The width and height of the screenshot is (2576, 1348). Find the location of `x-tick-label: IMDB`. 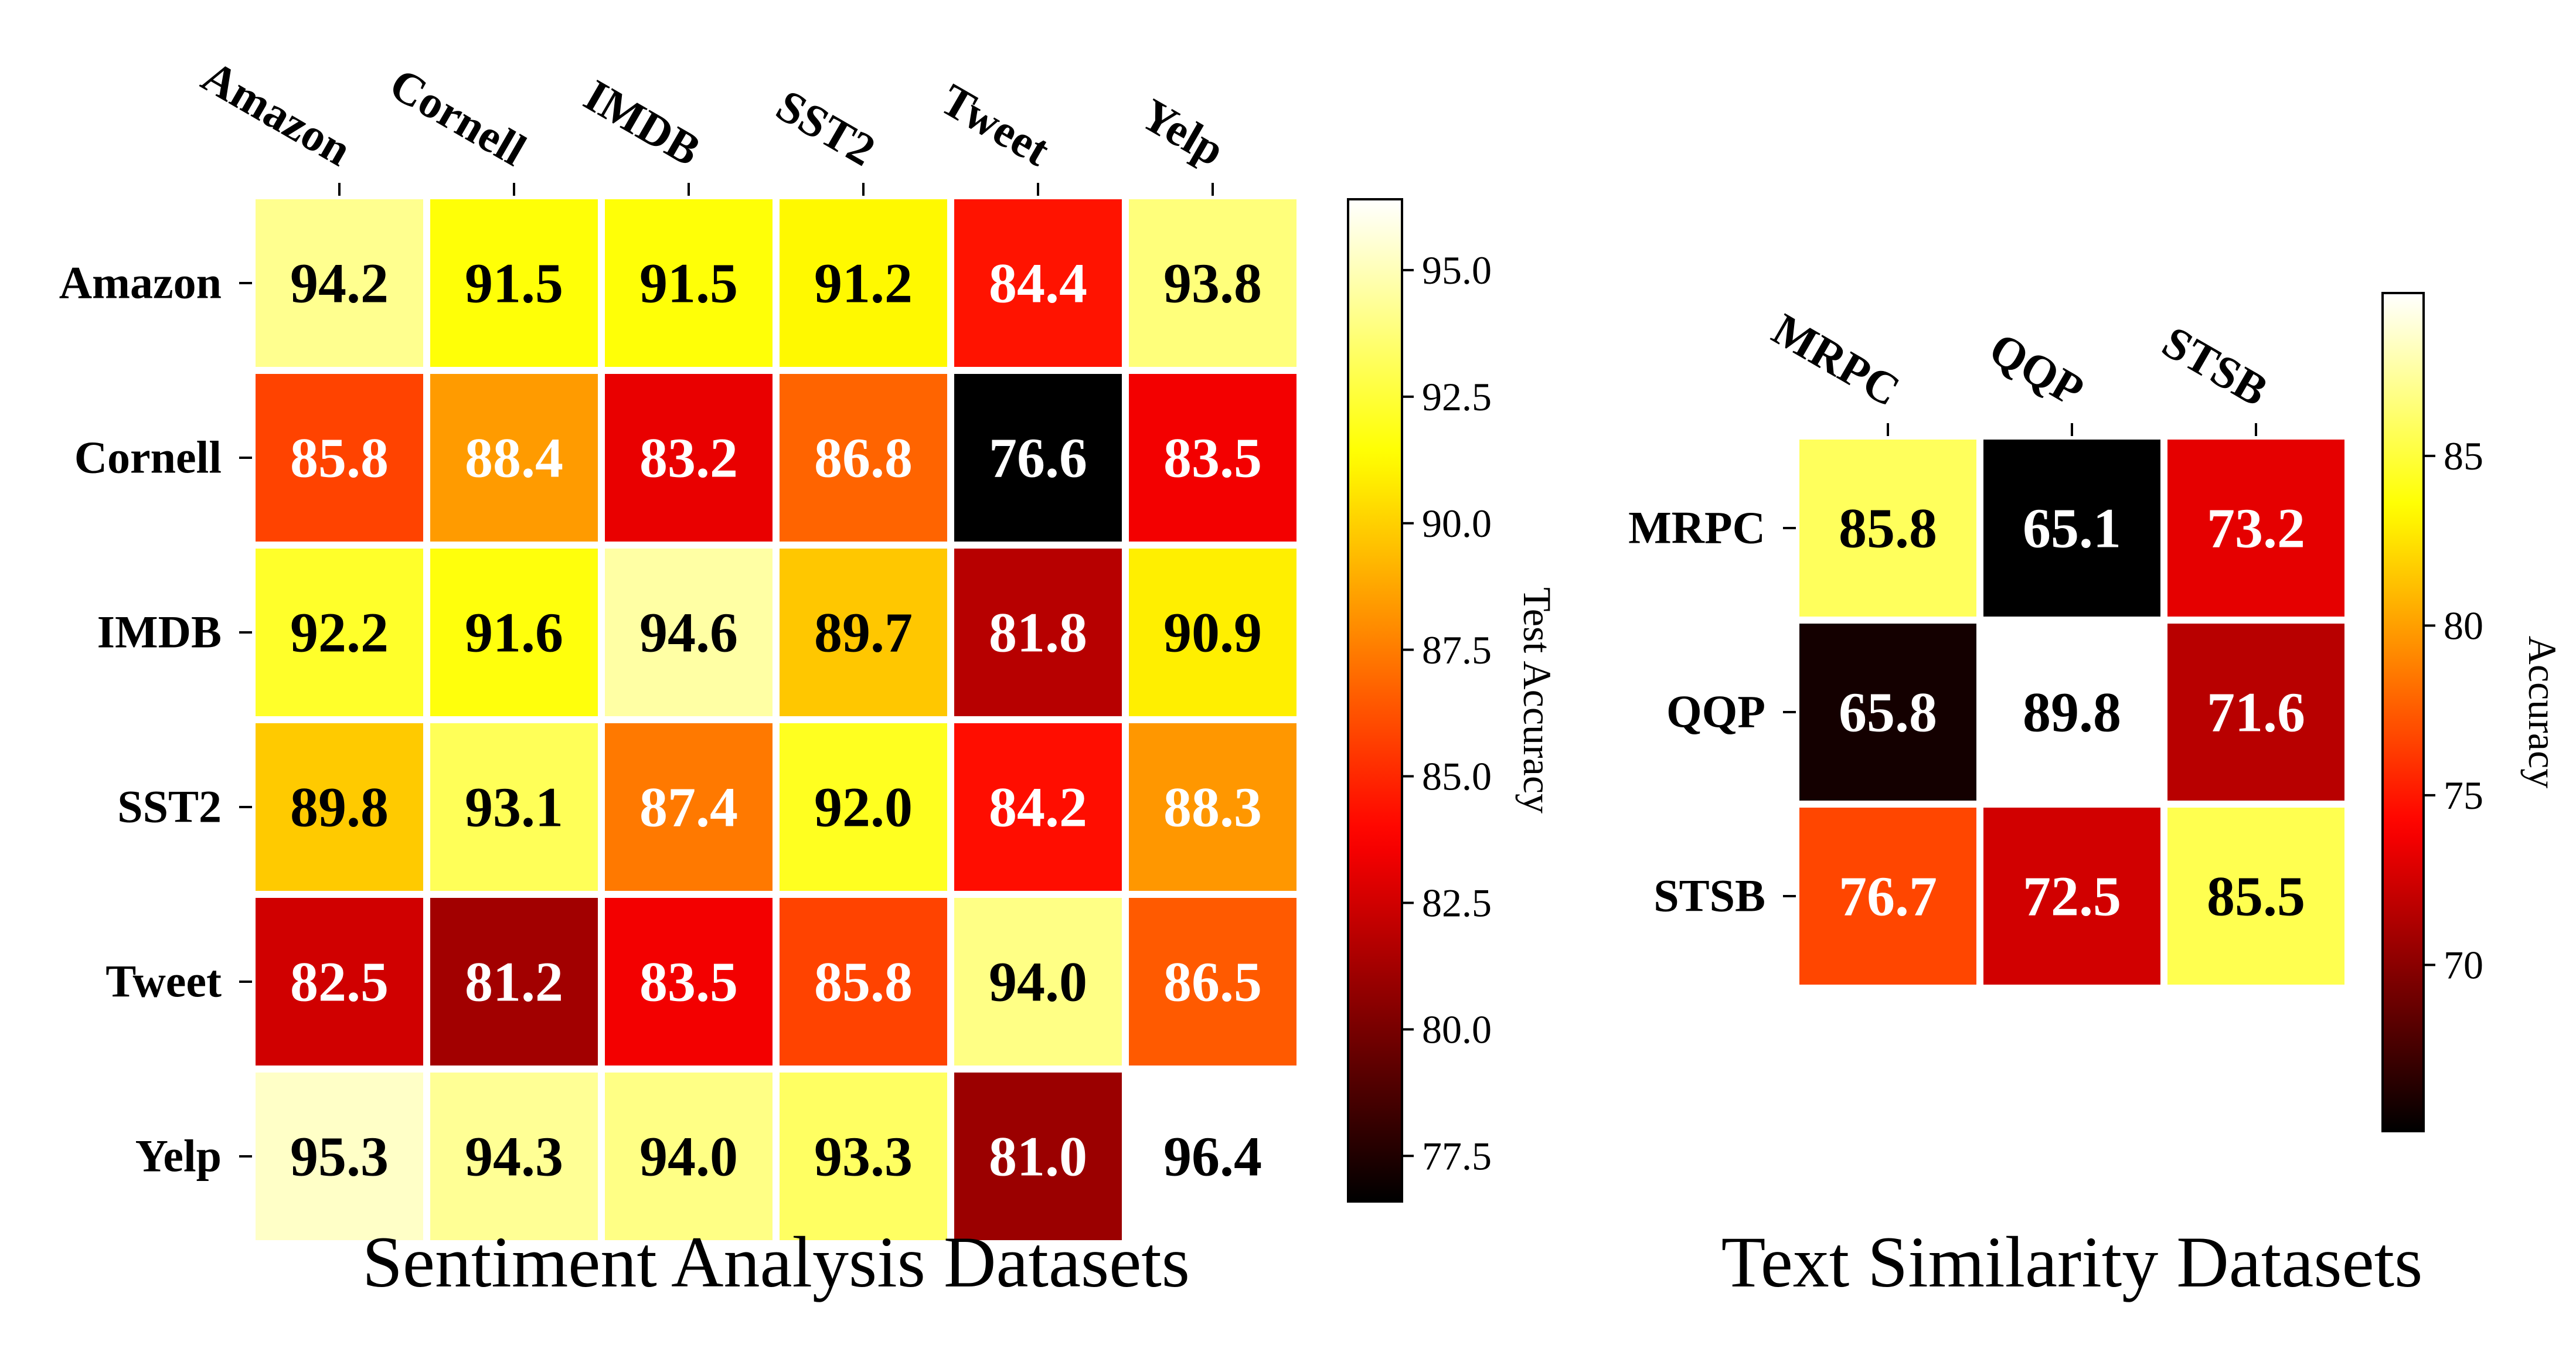

x-tick-label: IMDB is located at coordinates (642, 122).